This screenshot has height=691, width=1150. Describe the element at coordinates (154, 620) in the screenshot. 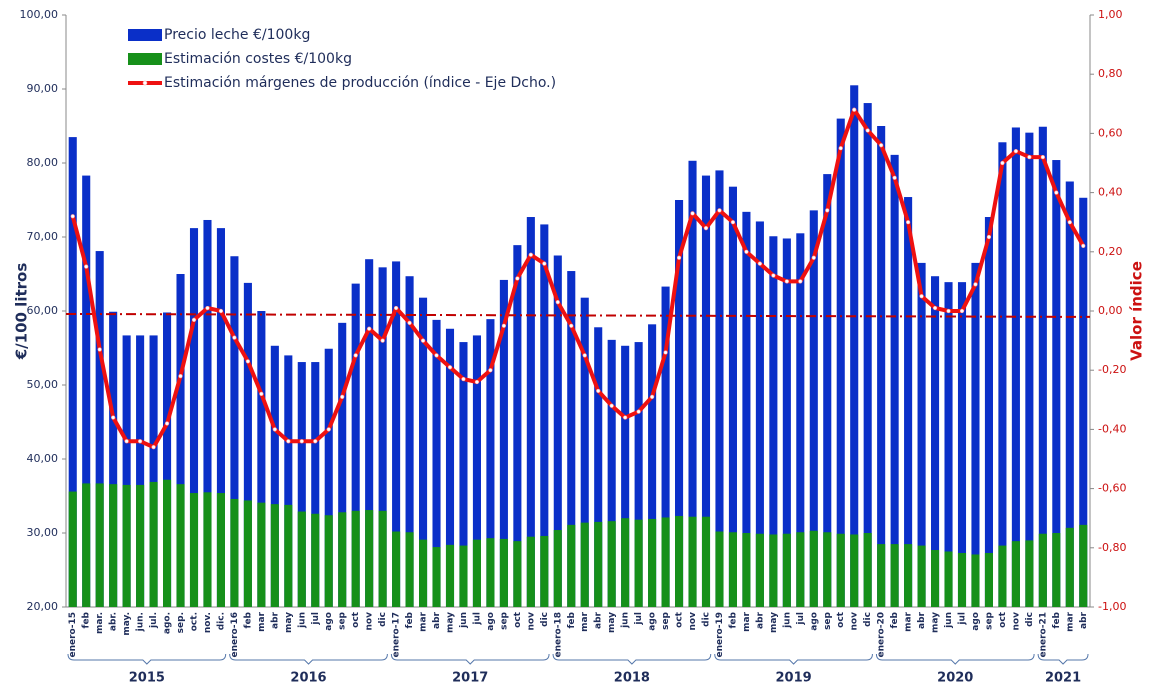

I see `x-tick-label: jul.` at that location.